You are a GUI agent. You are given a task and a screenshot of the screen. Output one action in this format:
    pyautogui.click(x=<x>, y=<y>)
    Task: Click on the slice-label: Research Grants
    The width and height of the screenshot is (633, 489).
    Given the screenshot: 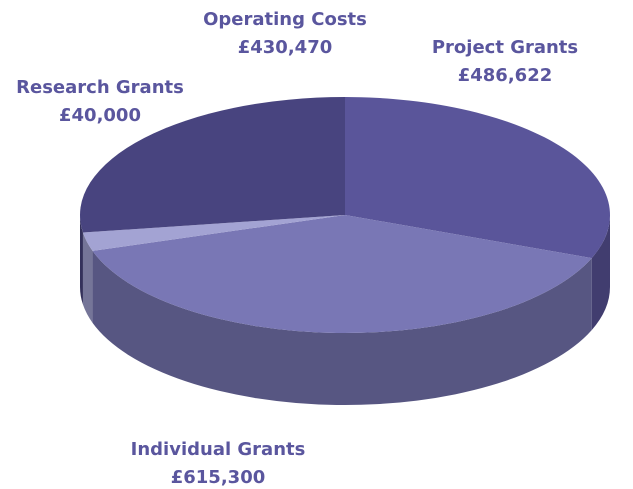 What is the action you would take?
    pyautogui.click(x=100, y=87)
    